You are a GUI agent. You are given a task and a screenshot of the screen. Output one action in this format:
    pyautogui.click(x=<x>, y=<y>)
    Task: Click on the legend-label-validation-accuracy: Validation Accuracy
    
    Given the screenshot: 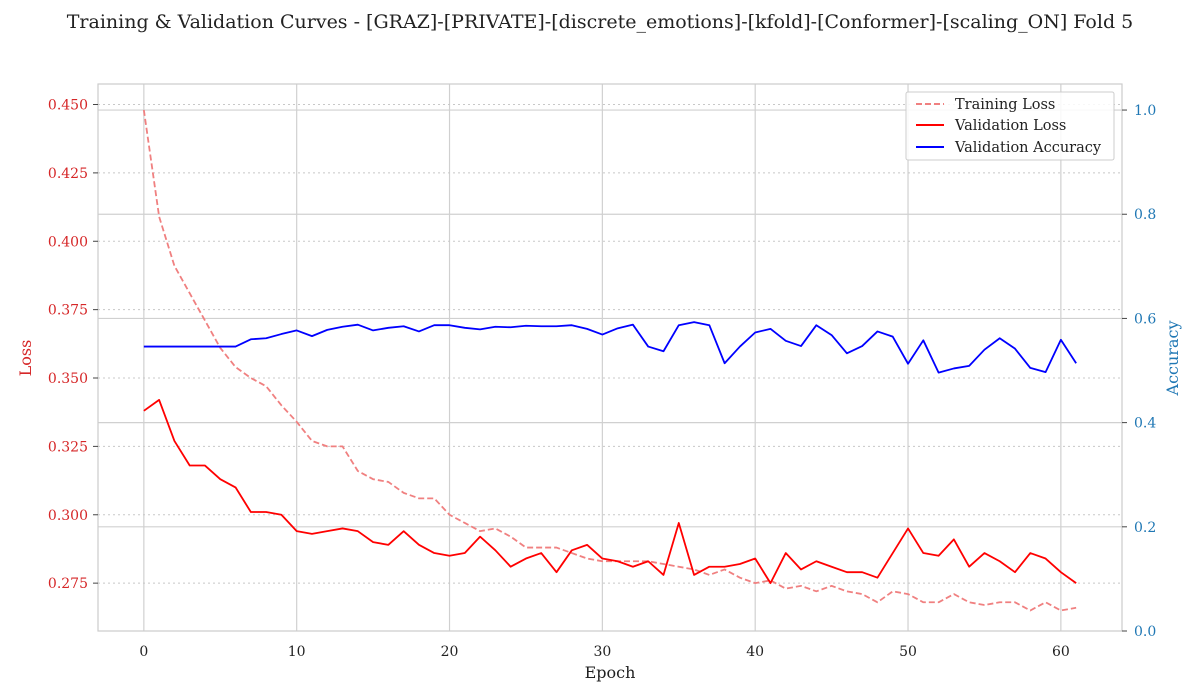 What is the action you would take?
    pyautogui.click(x=1028, y=148)
    